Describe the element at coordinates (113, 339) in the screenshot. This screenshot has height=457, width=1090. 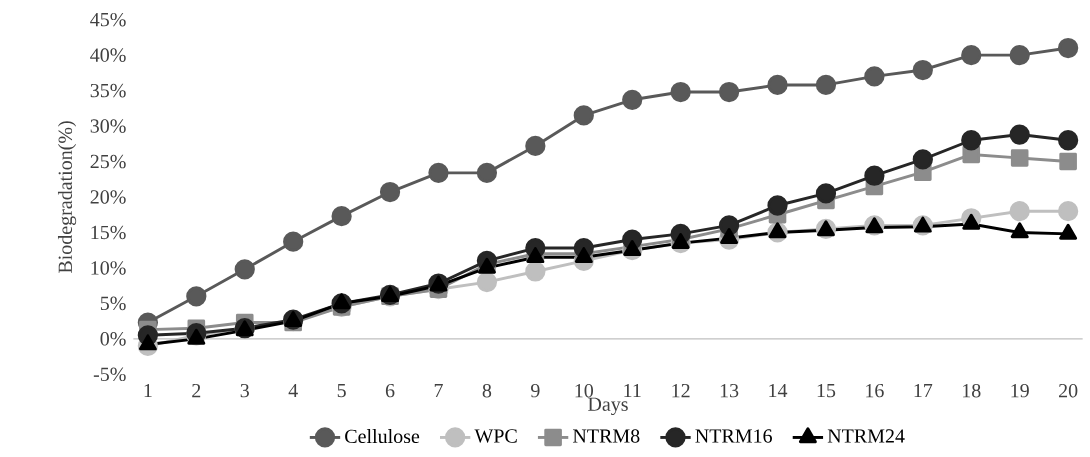
I see `y-tick-label: 0%` at that location.